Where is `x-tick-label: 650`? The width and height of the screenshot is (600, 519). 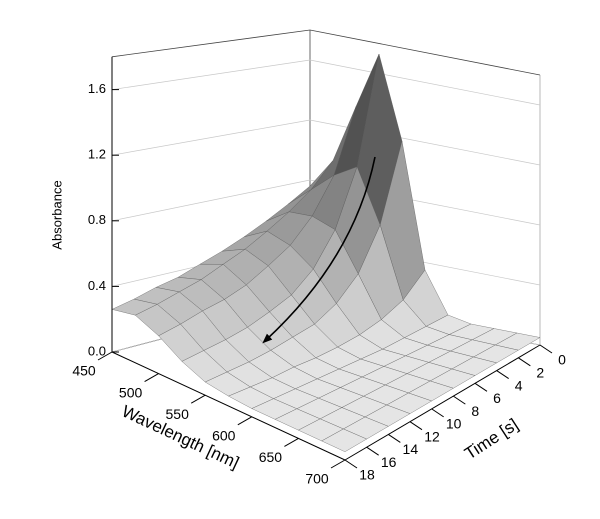
x-tick-label: 650 is located at coordinates (271, 457).